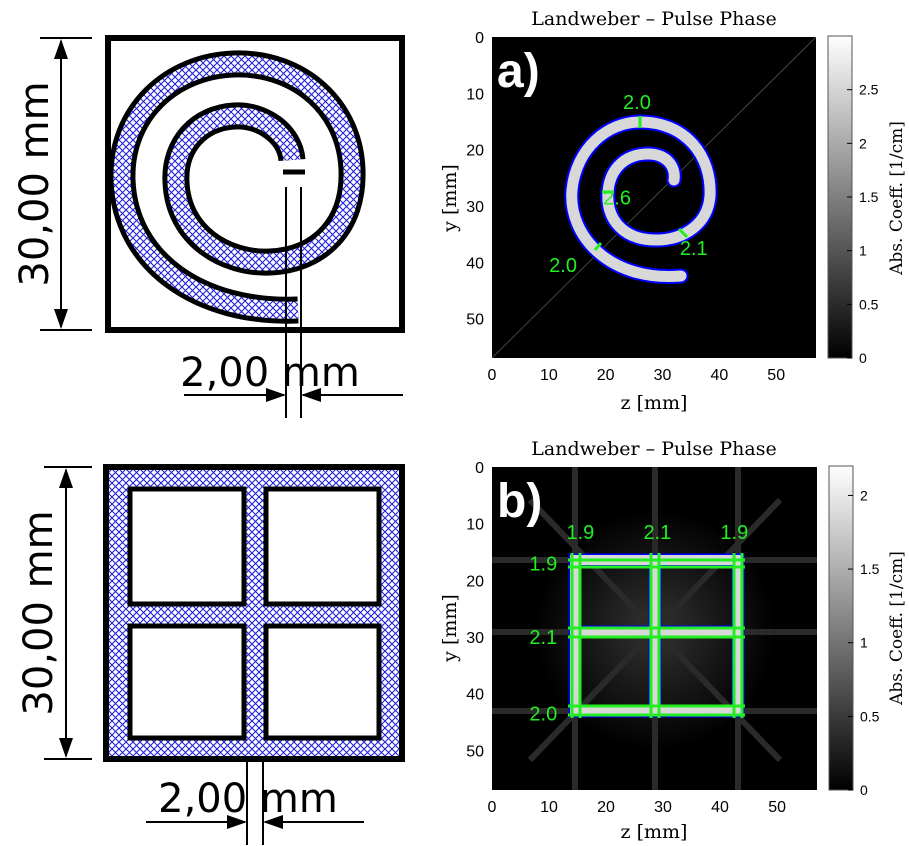  What do you see at coordinates (187, 682) in the screenshot?
I see `grid-window-bottom-left` at bounding box center [187, 682].